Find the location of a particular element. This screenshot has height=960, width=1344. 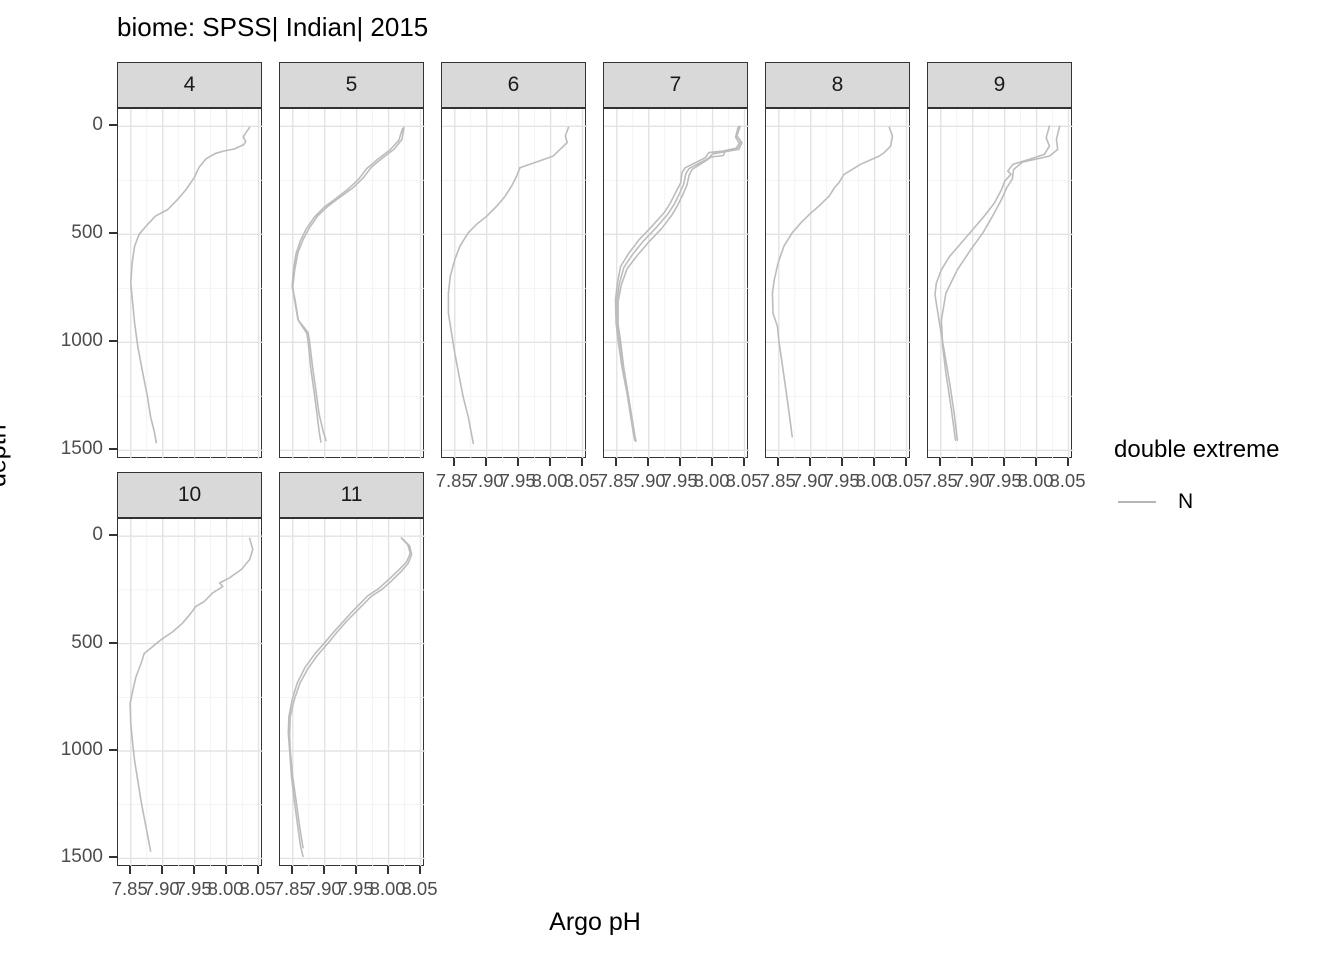

y-tick-label: 1000 is located at coordinates (81, 749).